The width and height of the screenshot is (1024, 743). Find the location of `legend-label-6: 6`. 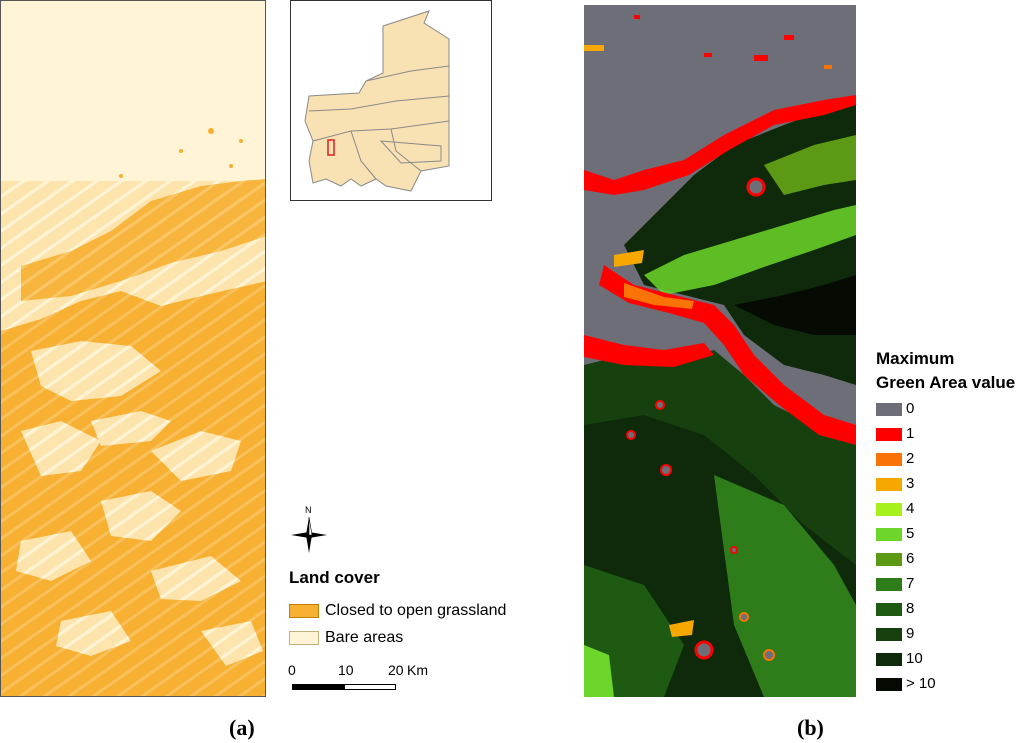

legend-label-6: 6 is located at coordinates (910, 558).